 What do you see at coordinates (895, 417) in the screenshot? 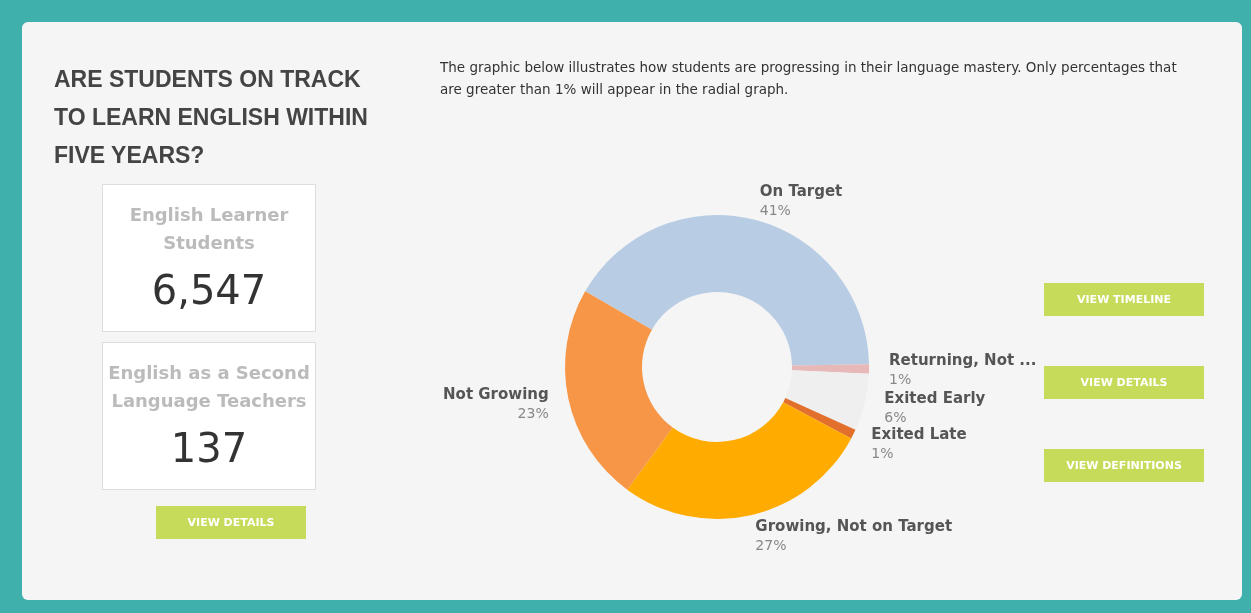
I see `data-label: 6%` at bounding box center [895, 417].